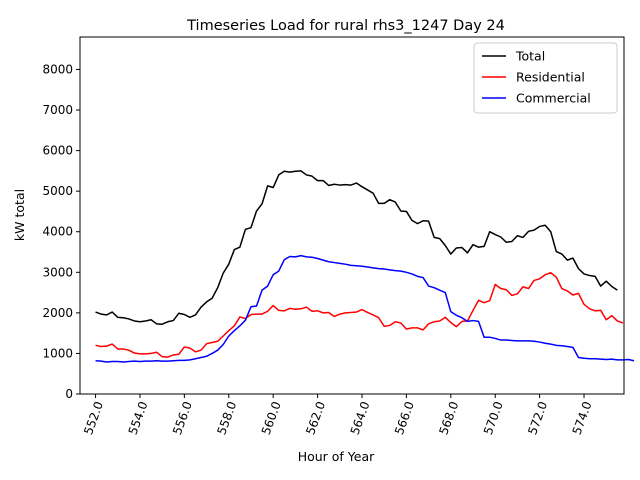 The width and height of the screenshot is (640, 480). I want to click on legend: Total Residential Commercial, so click(545, 78).